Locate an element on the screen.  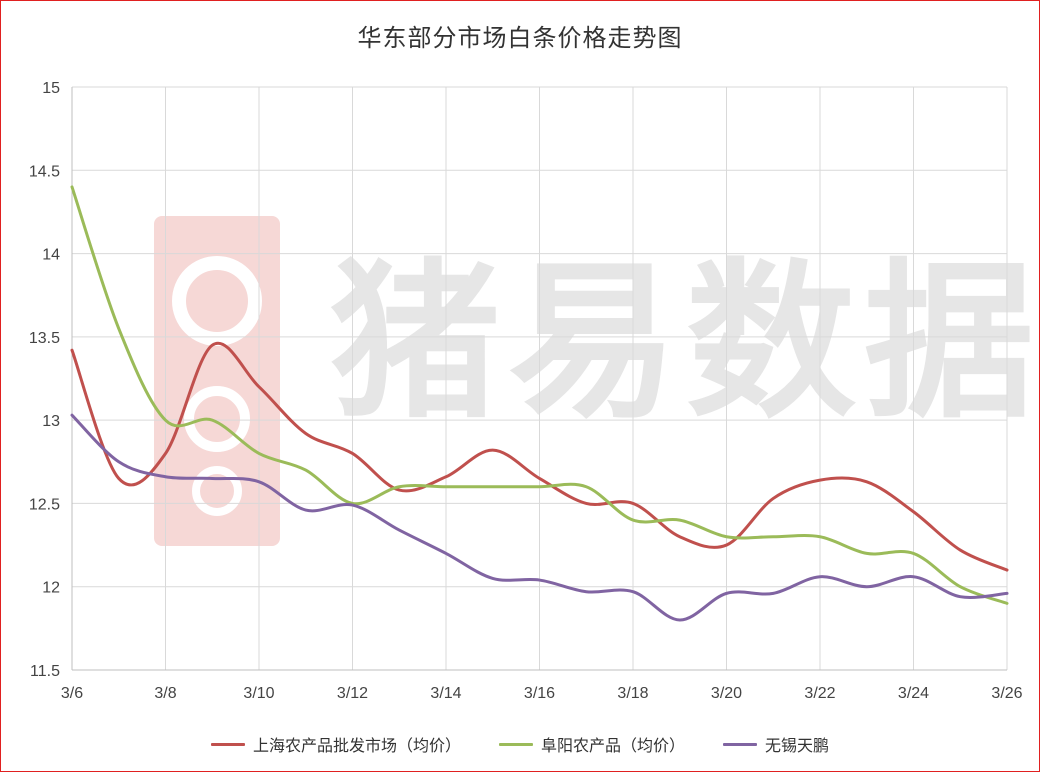
x-tick-label: 3/26 is located at coordinates (1006, 693).